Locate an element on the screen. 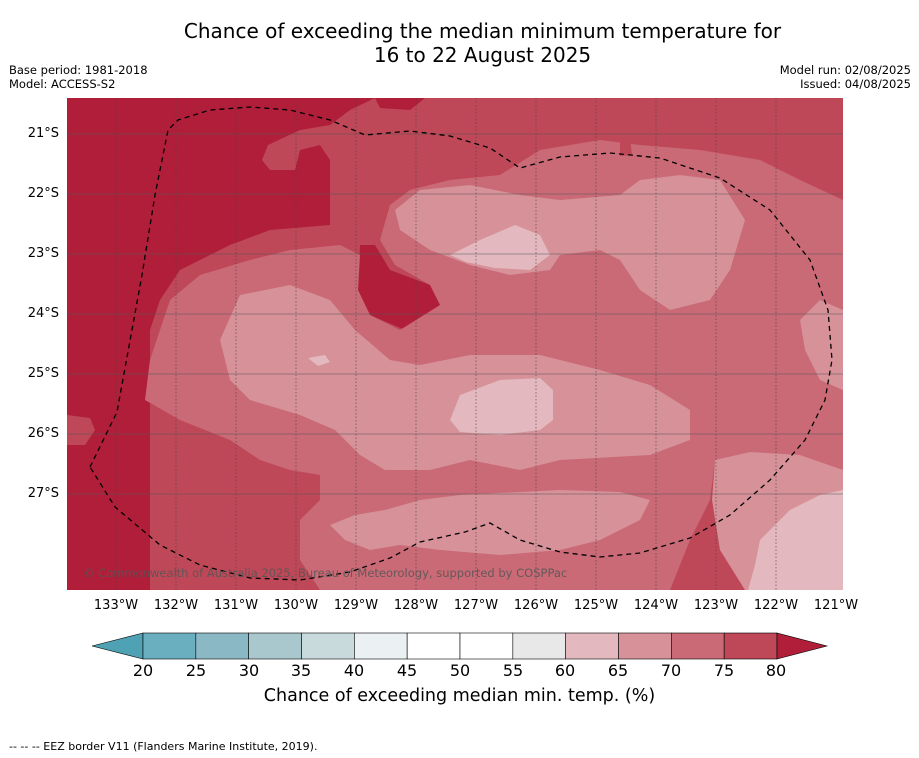  base-period: Base period: 1981-2018 is located at coordinates (78, 70).